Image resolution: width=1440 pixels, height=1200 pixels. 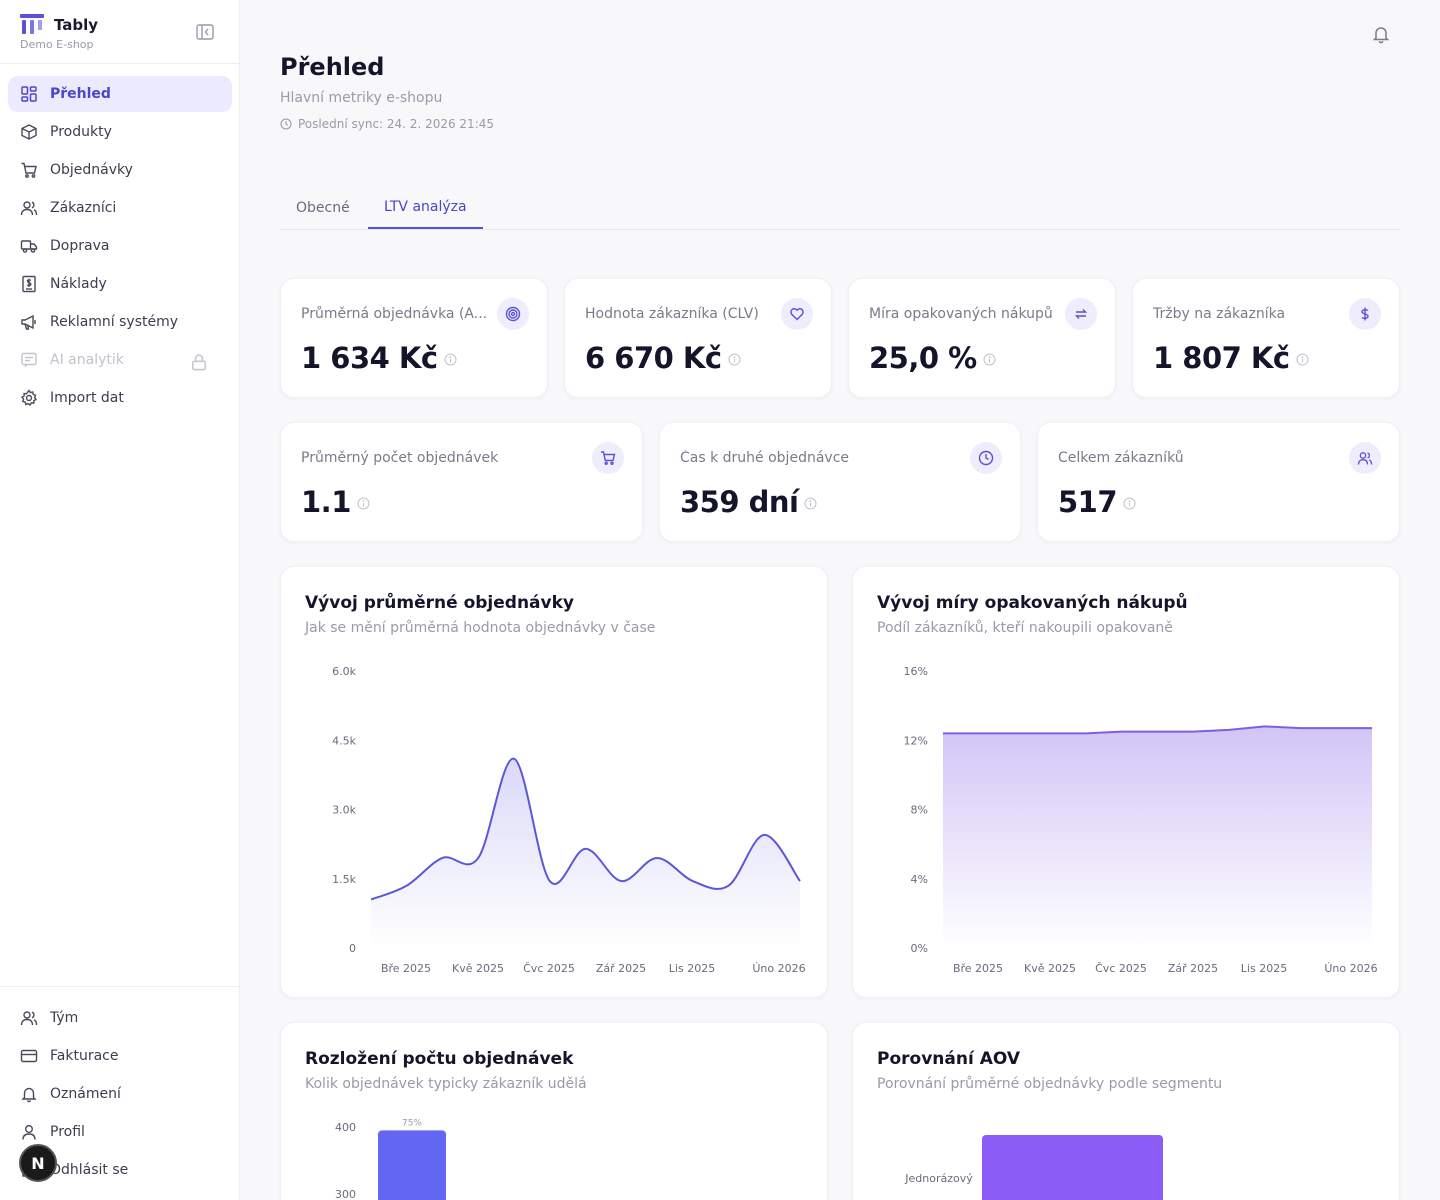 What do you see at coordinates (425, 207) in the screenshot?
I see `tab-ltv-analyza: LTV analýza` at bounding box center [425, 207].